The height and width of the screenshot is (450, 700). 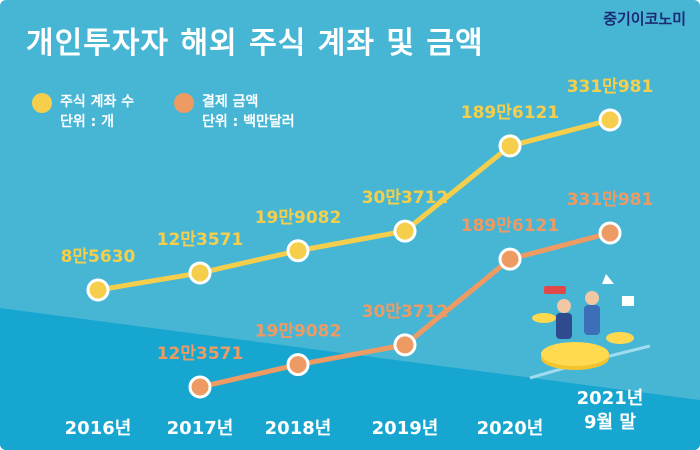 I want to click on data-label-0-1: 12만3571, so click(x=200, y=240).